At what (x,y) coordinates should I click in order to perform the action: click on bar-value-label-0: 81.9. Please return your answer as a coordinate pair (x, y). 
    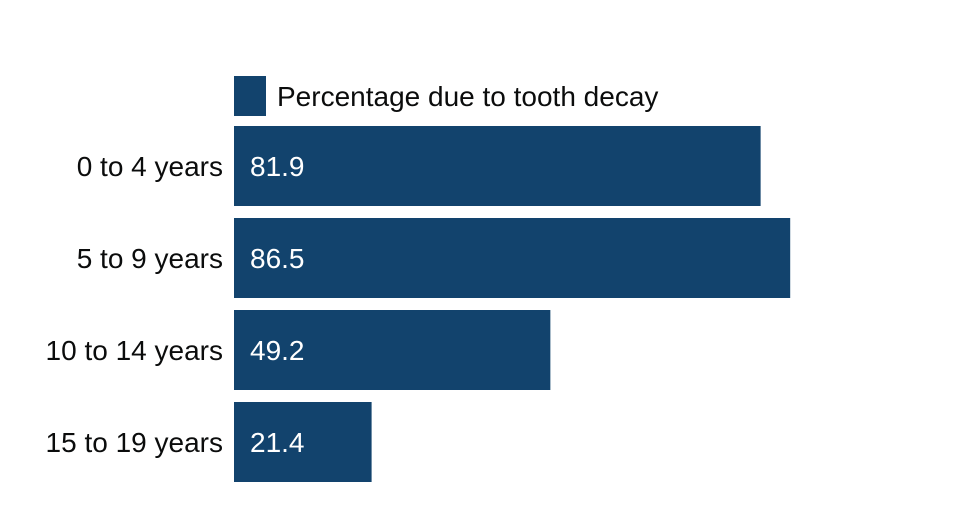
    Looking at the image, I should click on (277, 166).